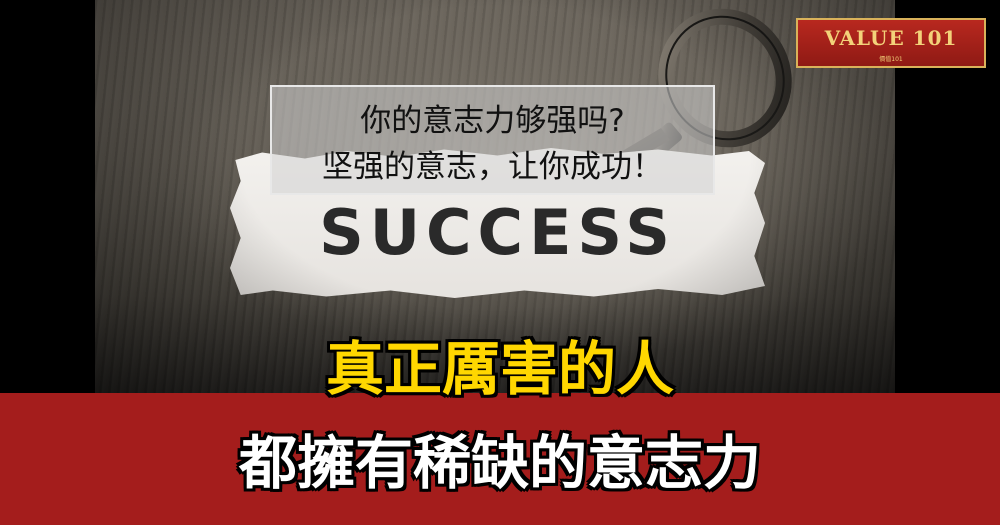  What do you see at coordinates (891, 38) in the screenshot?
I see `logo-main-text: VALUE 101` at bounding box center [891, 38].